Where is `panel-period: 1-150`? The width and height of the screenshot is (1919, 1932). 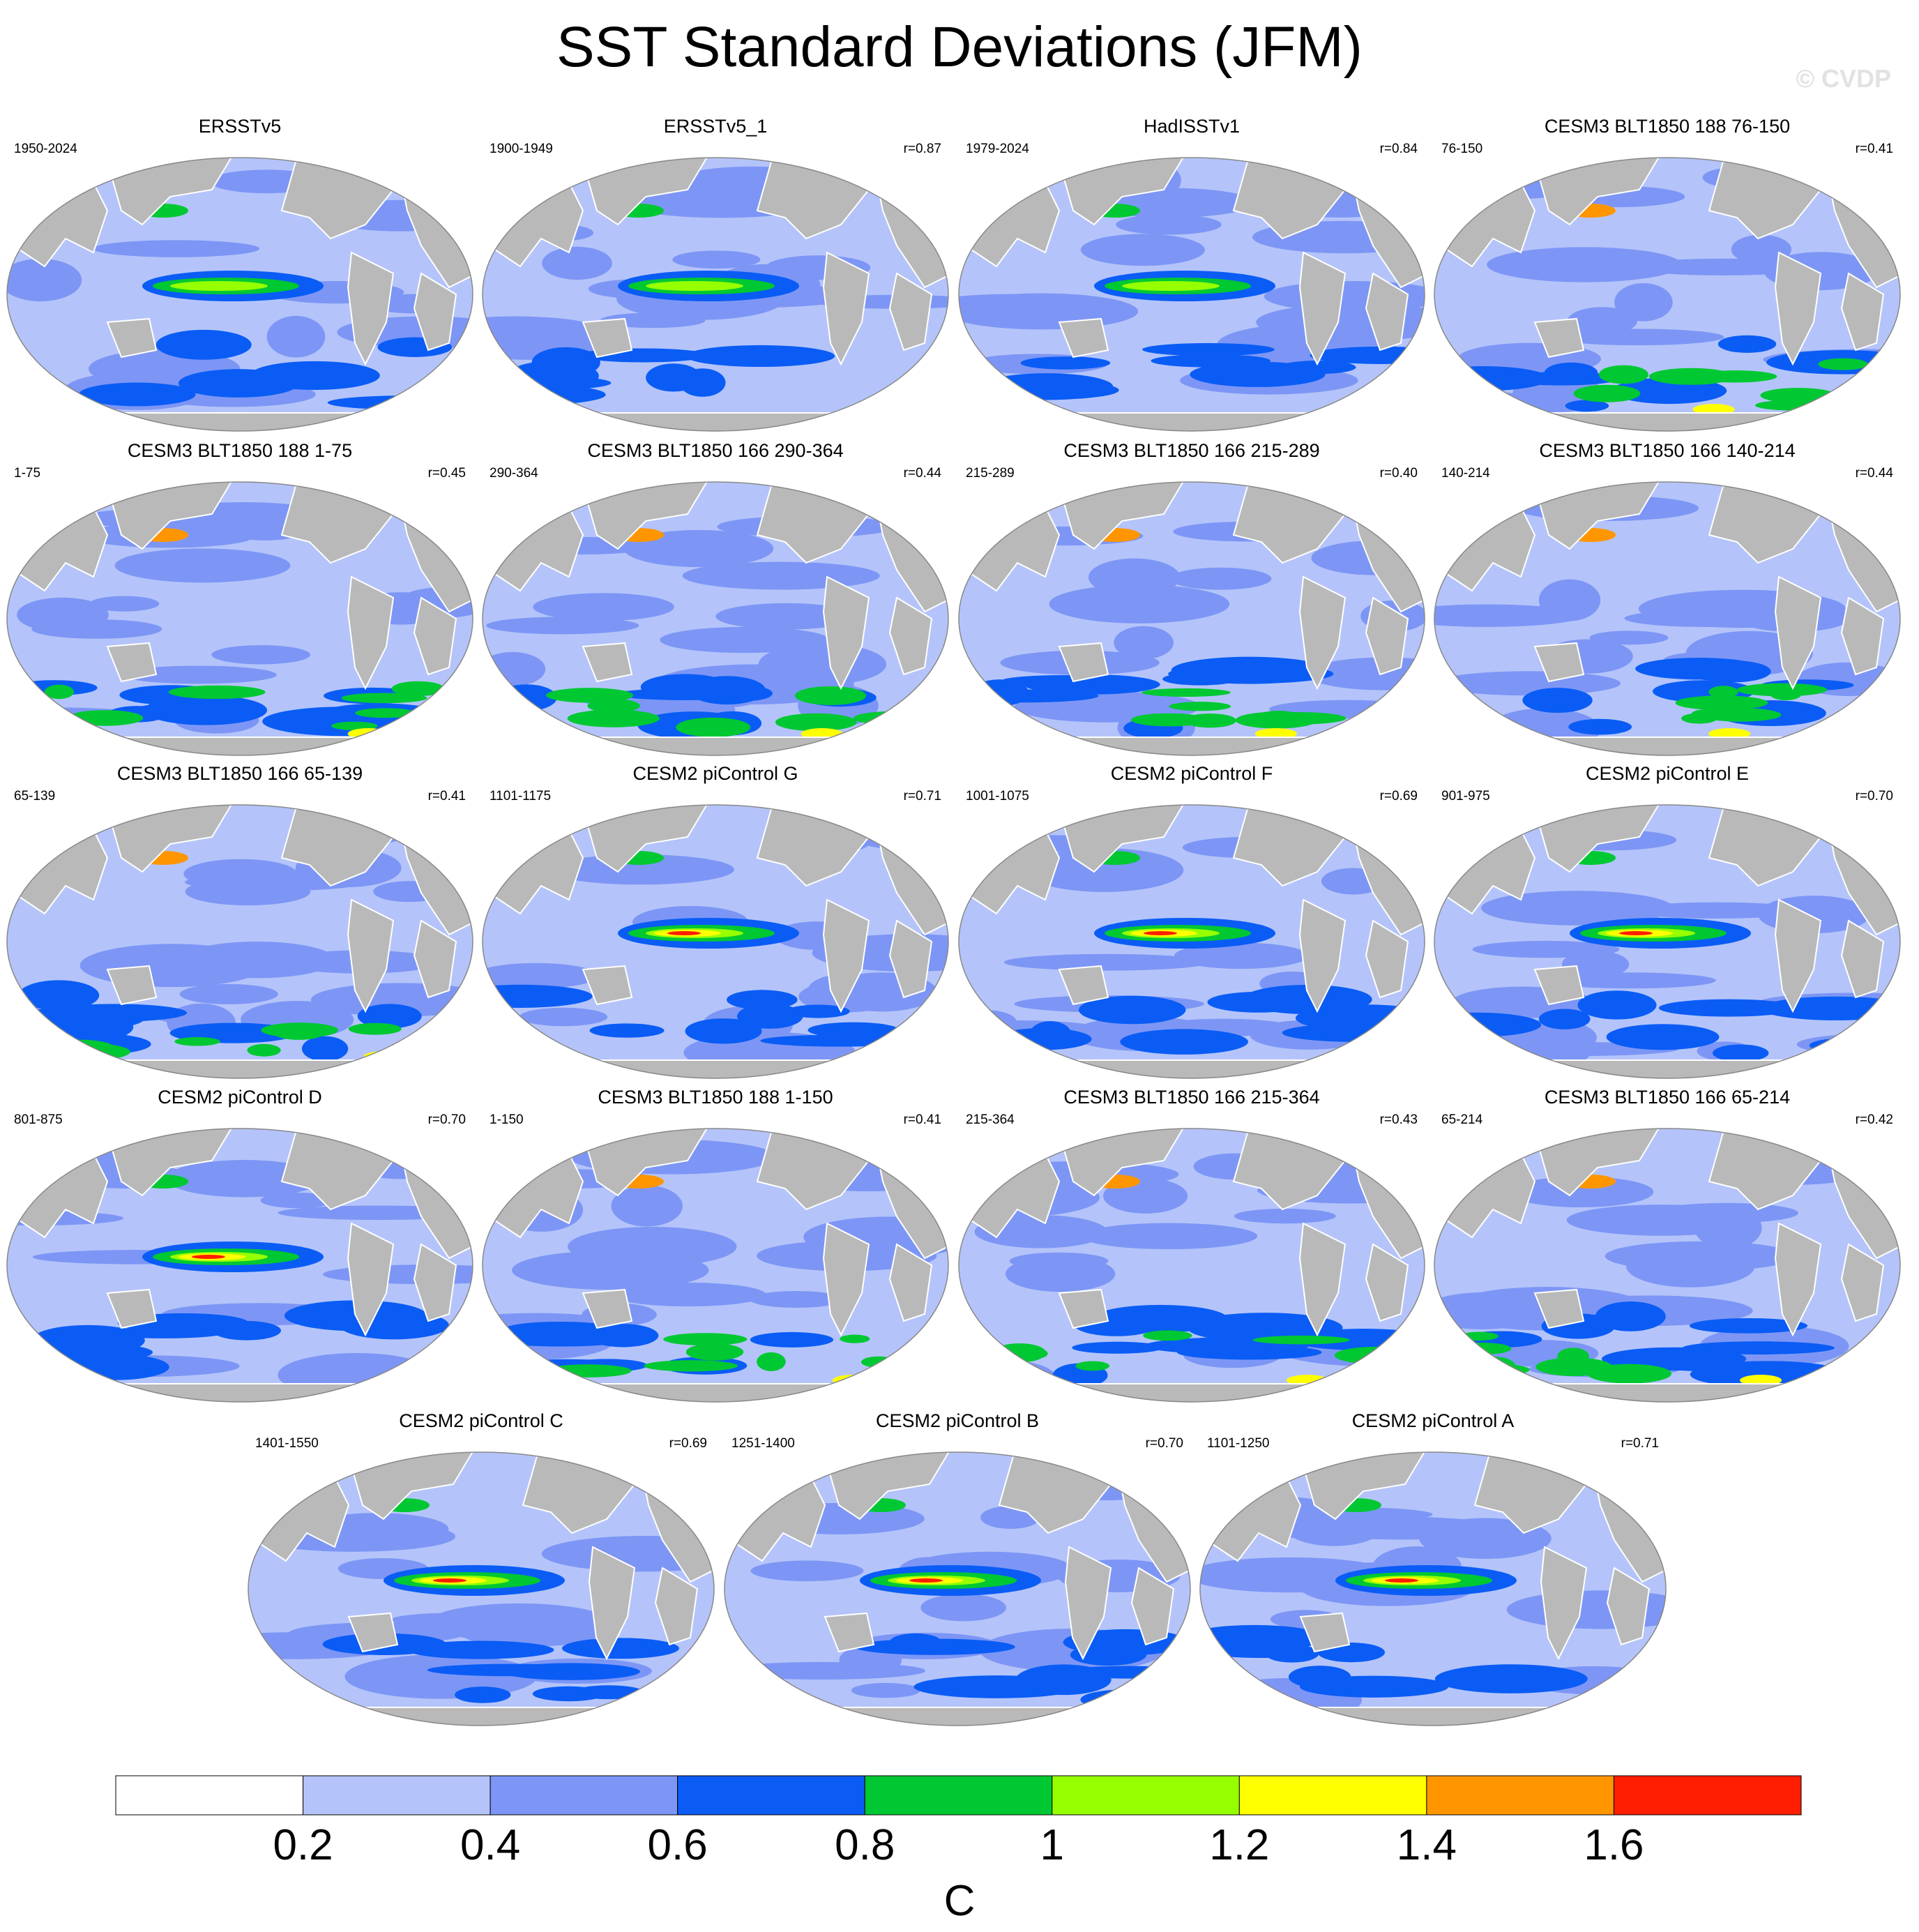 panel-period: 1-150 is located at coordinates (507, 1119).